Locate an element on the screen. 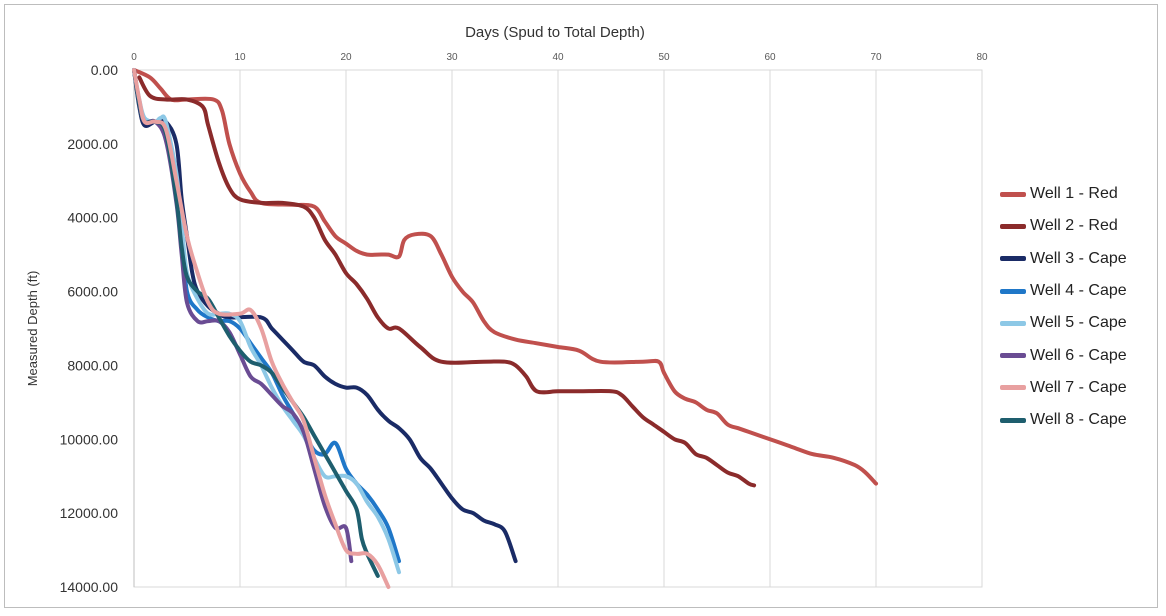 Image resolution: width=1166 pixels, height=616 pixels. x-tick-label: 20 is located at coordinates (346, 57).